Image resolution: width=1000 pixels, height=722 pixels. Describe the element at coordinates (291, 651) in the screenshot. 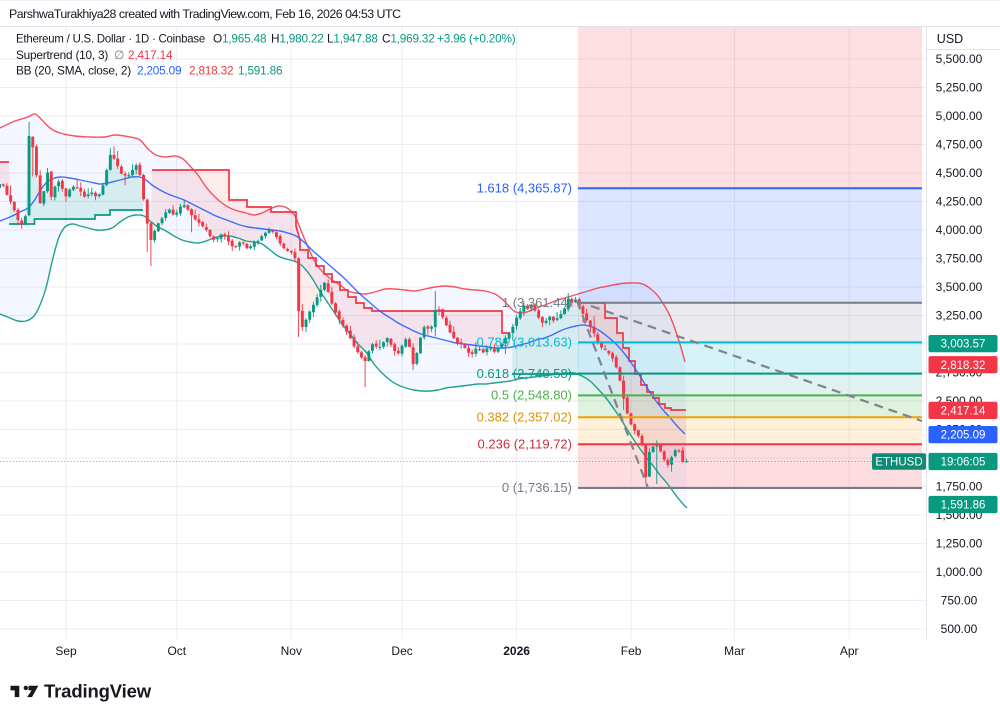

I see `svg-text: Nov` at that location.